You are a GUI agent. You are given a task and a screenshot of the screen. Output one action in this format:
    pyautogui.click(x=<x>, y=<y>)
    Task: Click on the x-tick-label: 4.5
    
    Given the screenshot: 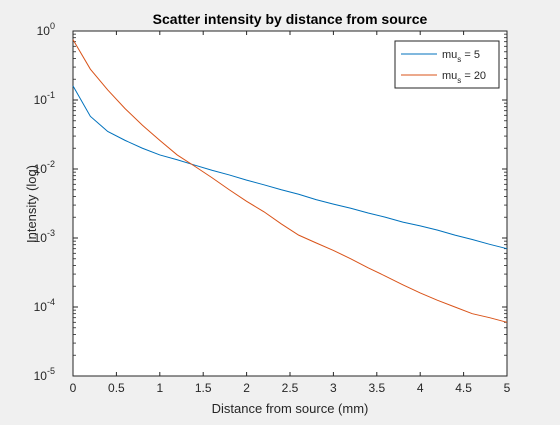 What is the action you would take?
    pyautogui.click(x=463, y=388)
    